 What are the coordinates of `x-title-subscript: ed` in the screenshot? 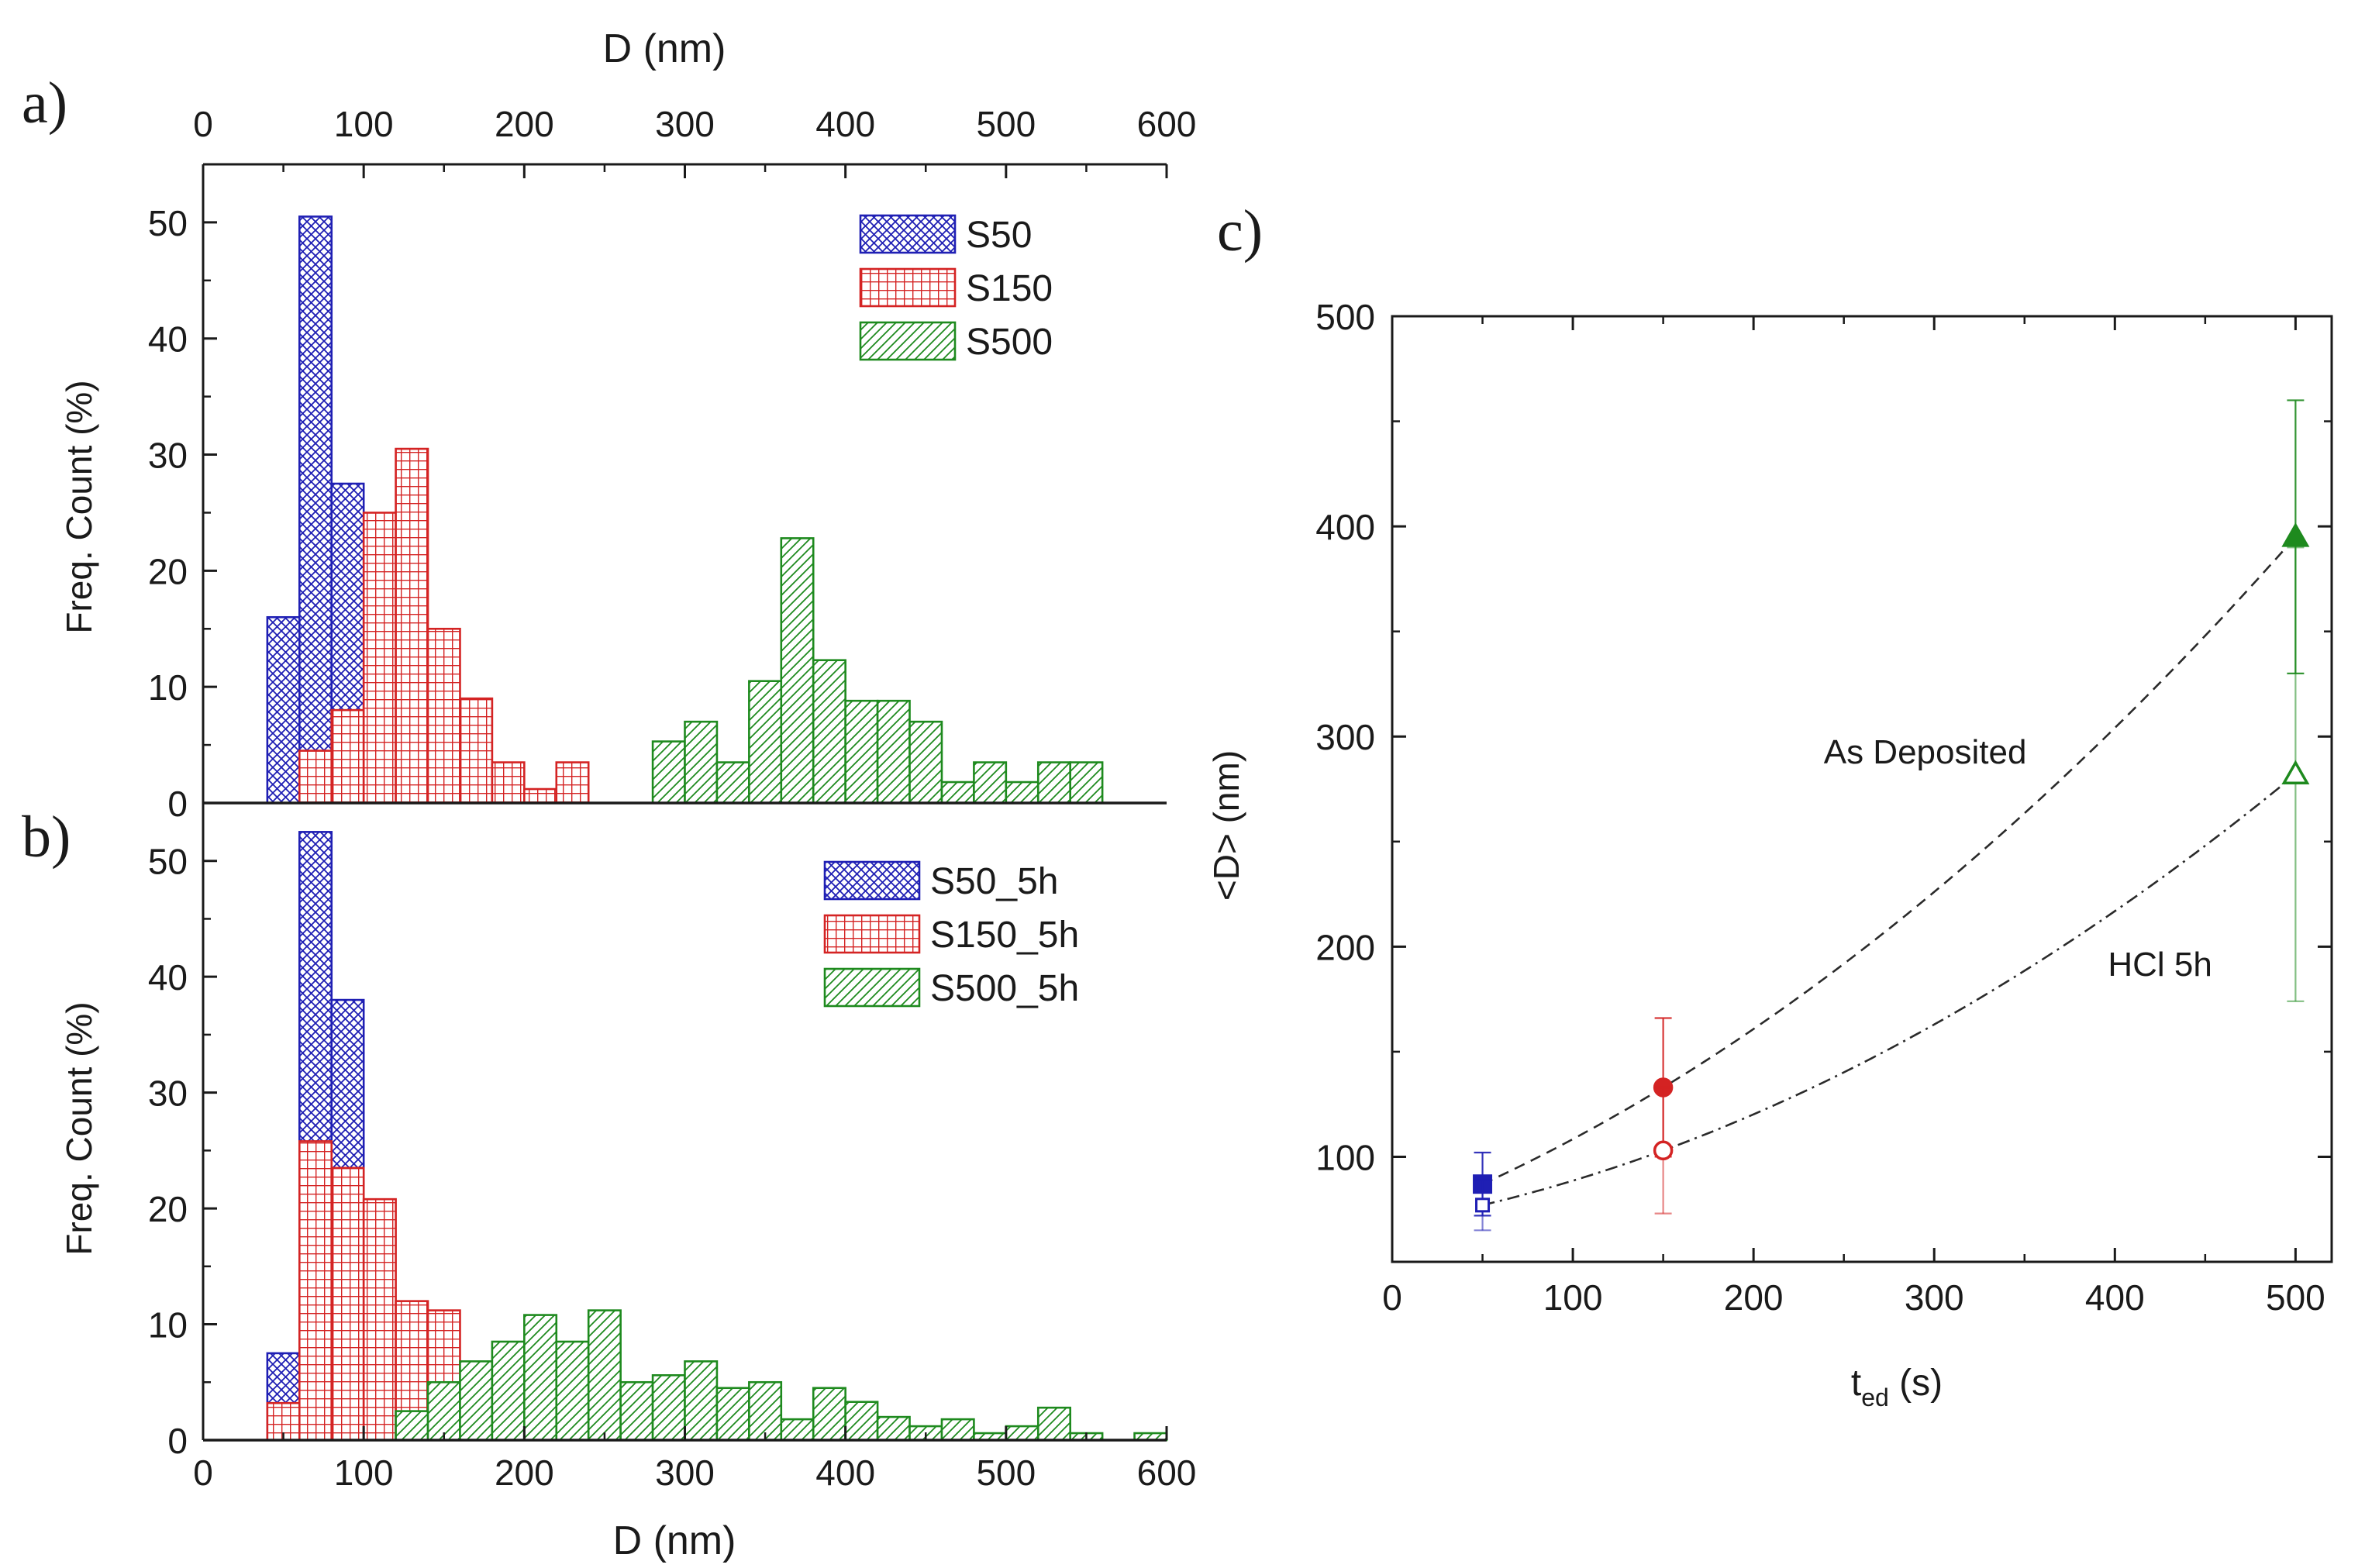 It's located at (1875, 1397).